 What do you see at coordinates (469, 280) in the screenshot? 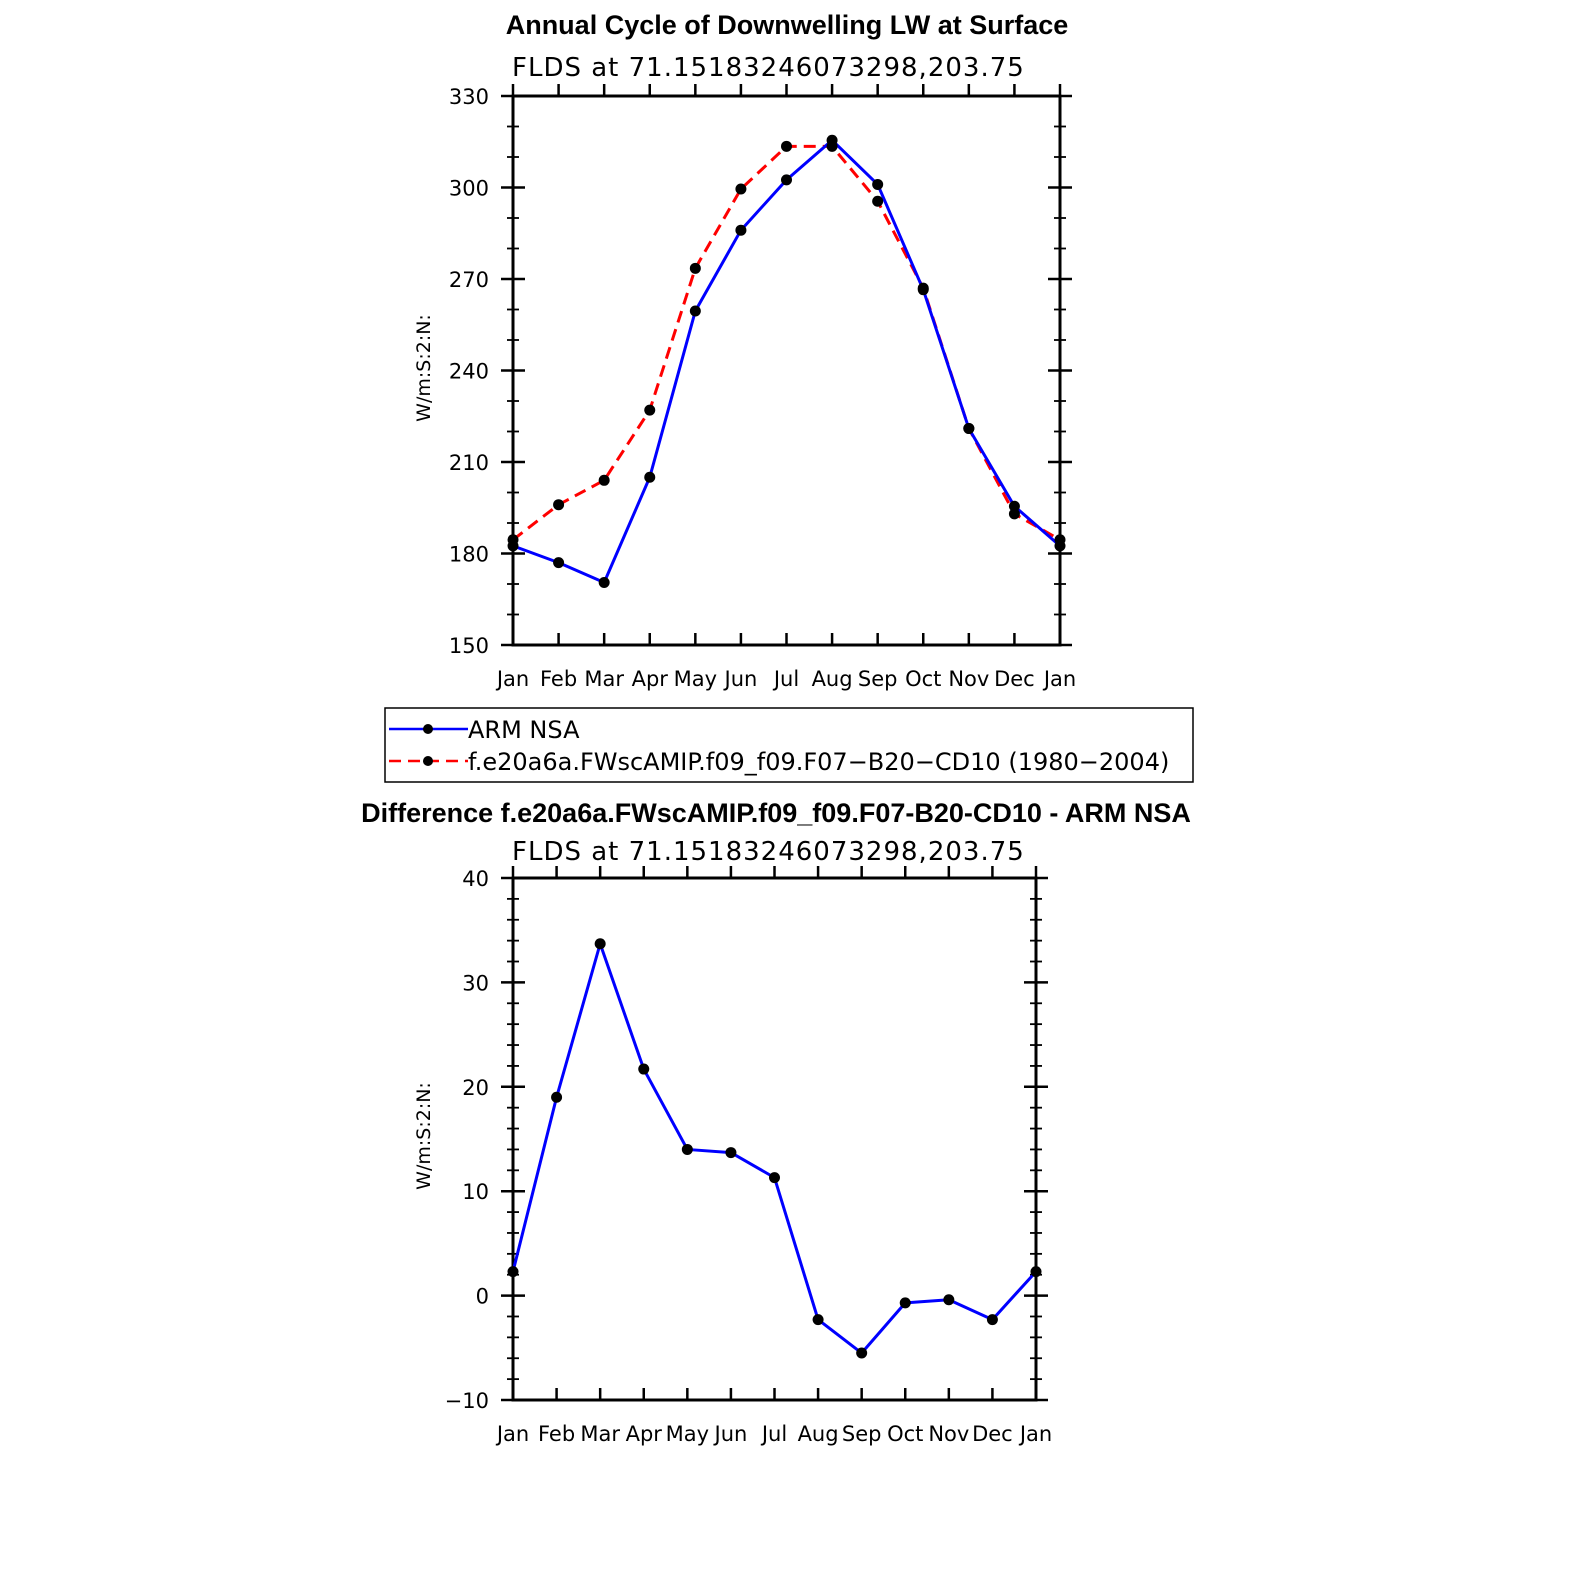
I see `chart1-ytick-label: 270` at bounding box center [469, 280].